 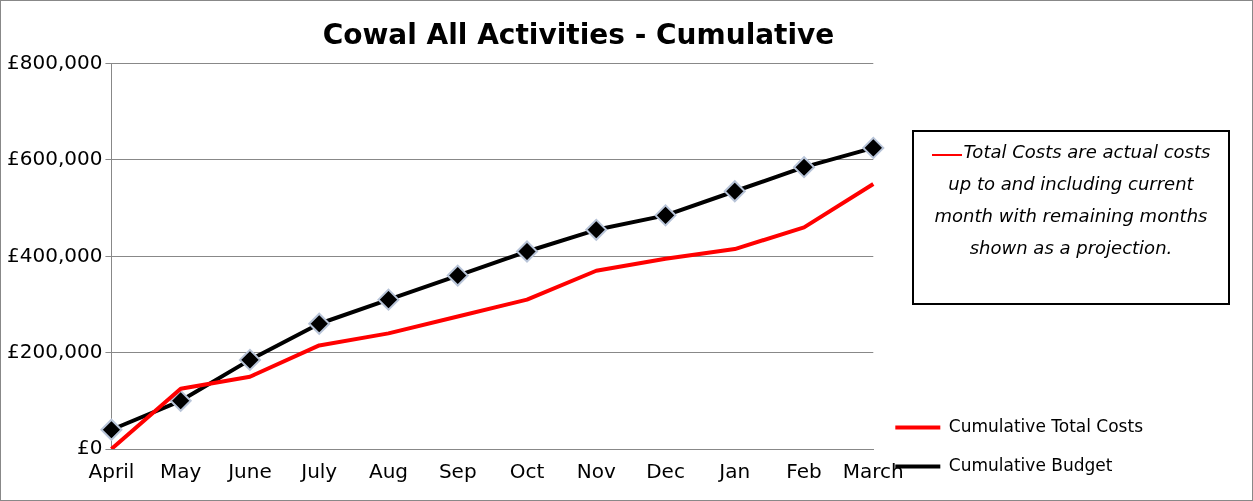 I want to click on x-tick-label: Sep, so click(x=457, y=471).